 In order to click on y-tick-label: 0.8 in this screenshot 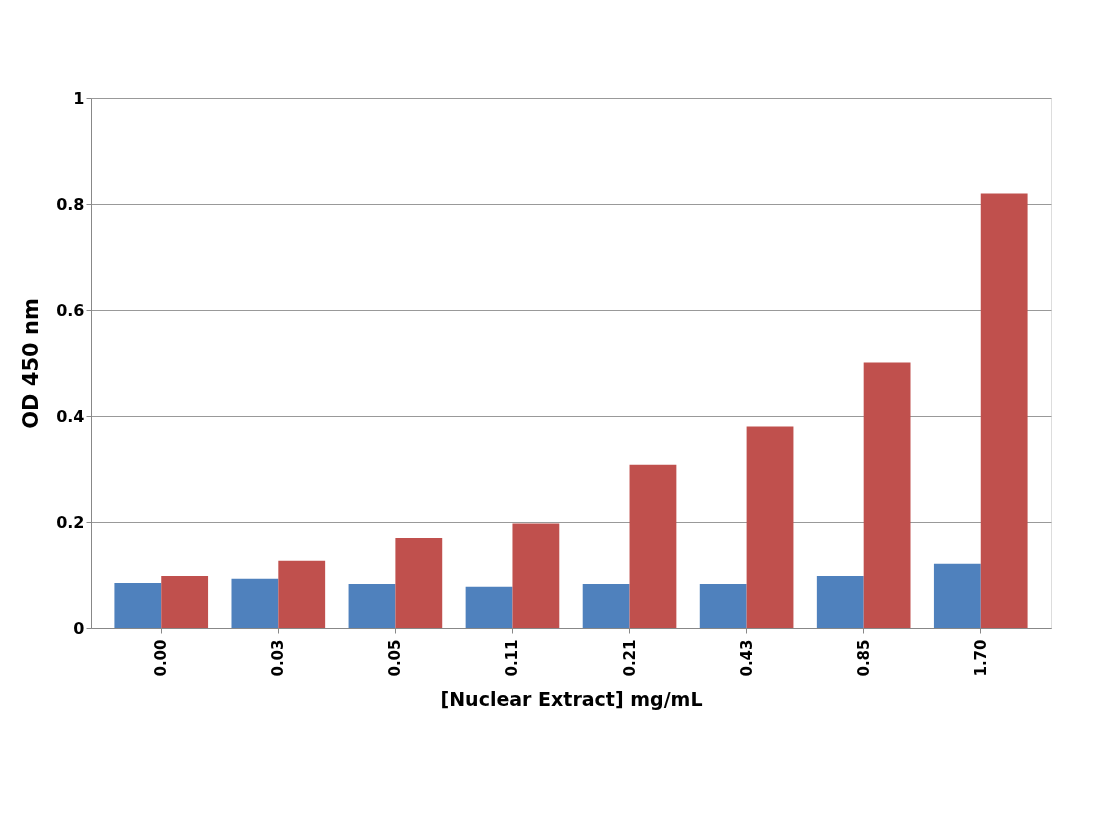, I will do `click(70, 204)`.